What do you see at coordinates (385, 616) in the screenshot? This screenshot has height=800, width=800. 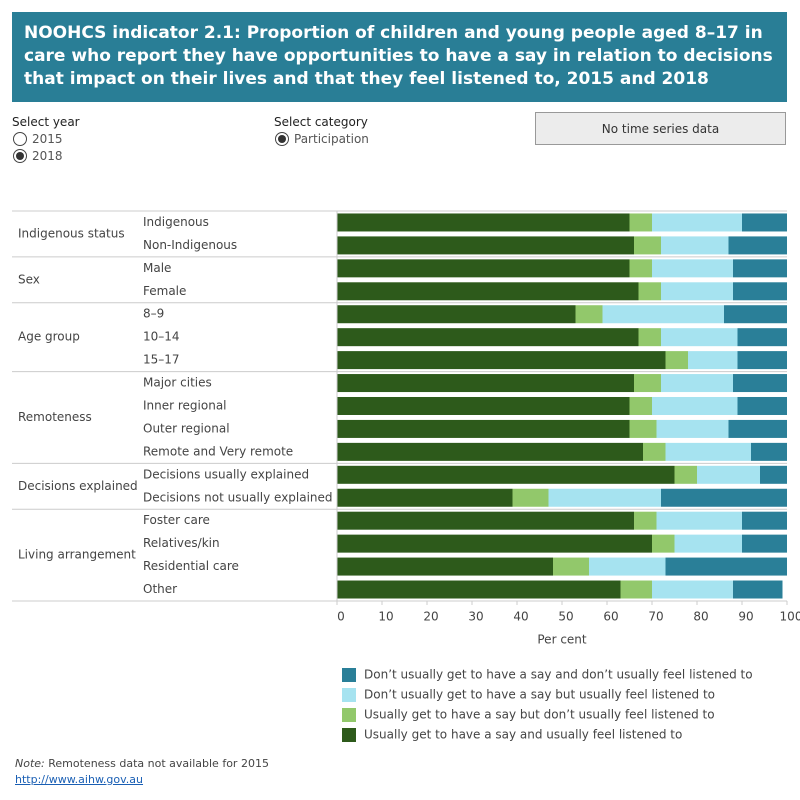 I see `x-tick-label: 10` at bounding box center [385, 616].